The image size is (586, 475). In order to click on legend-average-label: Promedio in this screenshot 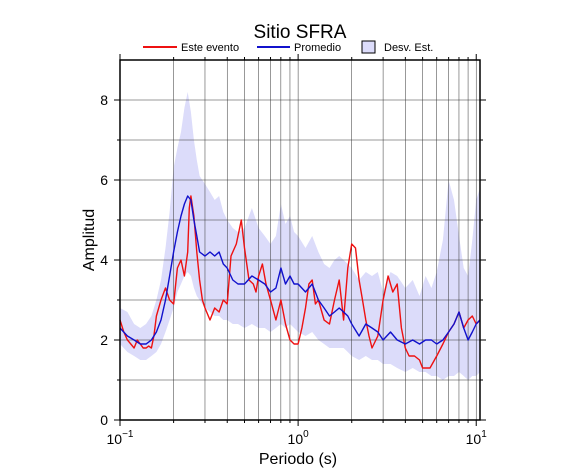, I will do `click(317, 48)`.